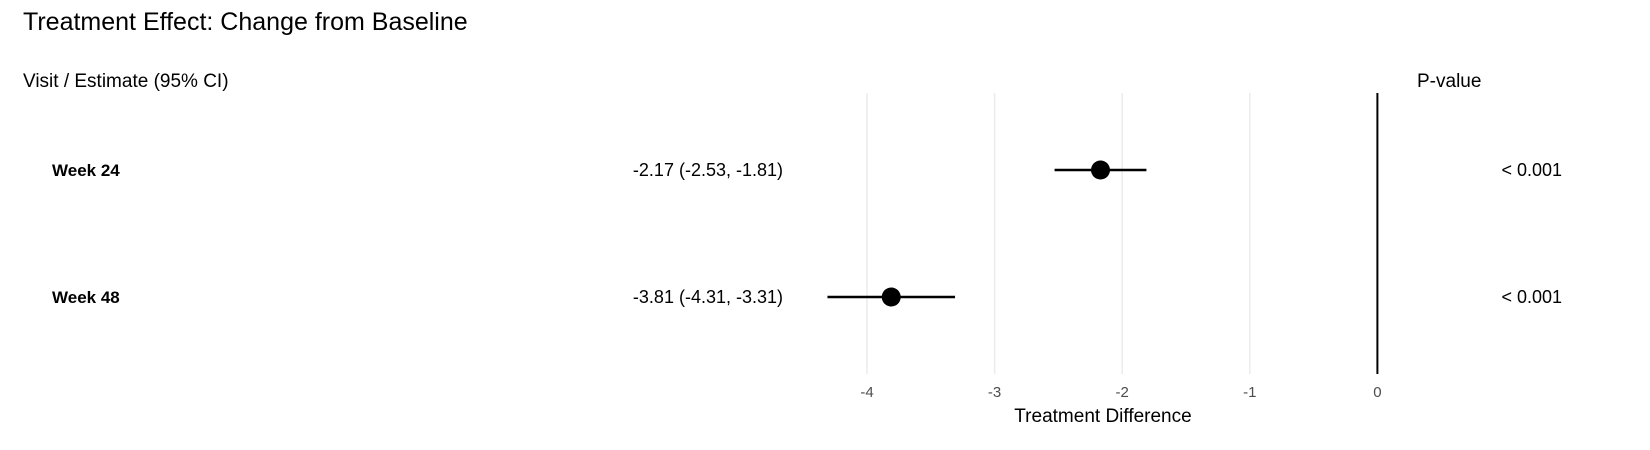  What do you see at coordinates (245, 22) in the screenshot?
I see `chart-title: Treatment Effect: Change from Baseline` at bounding box center [245, 22].